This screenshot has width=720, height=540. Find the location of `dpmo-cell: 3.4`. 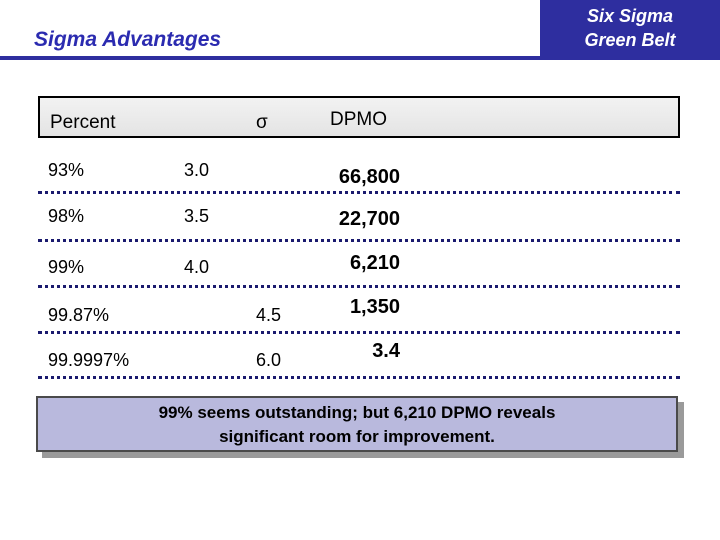

dpmo-cell: 3.4 is located at coordinates (386, 351).